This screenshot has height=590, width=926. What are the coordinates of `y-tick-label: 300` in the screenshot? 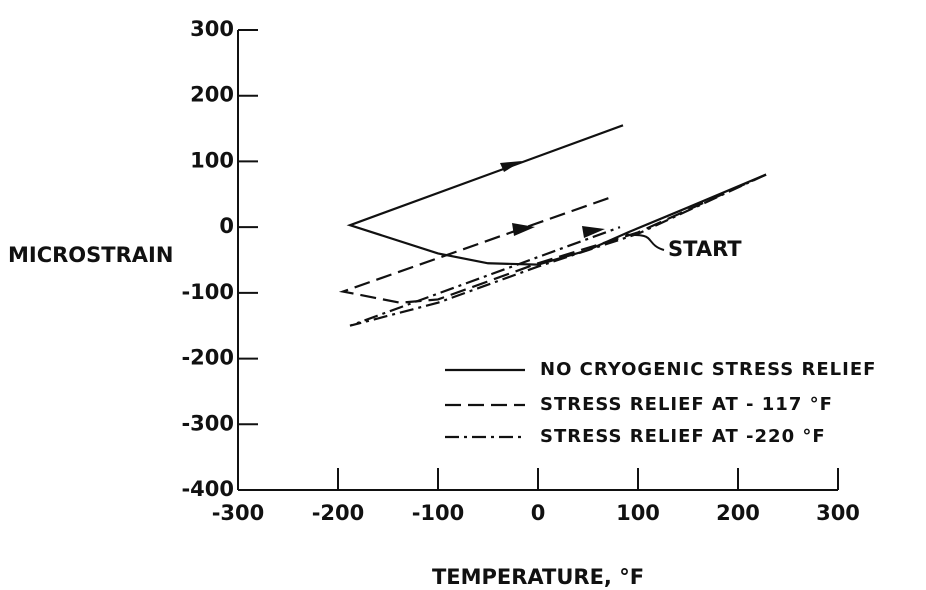 It's located at (212, 29).